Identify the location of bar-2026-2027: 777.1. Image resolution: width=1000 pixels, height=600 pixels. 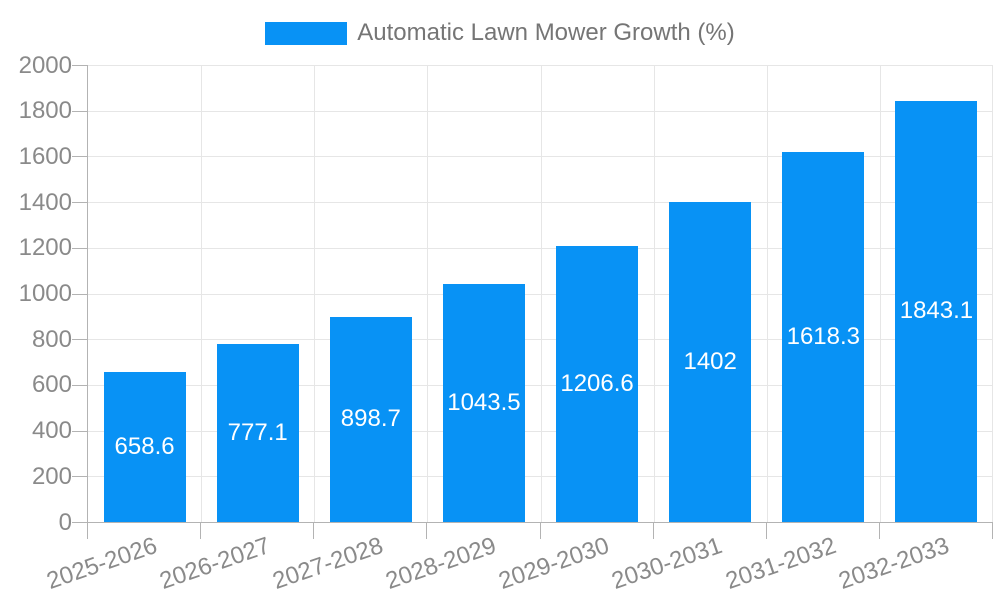
(257, 433).